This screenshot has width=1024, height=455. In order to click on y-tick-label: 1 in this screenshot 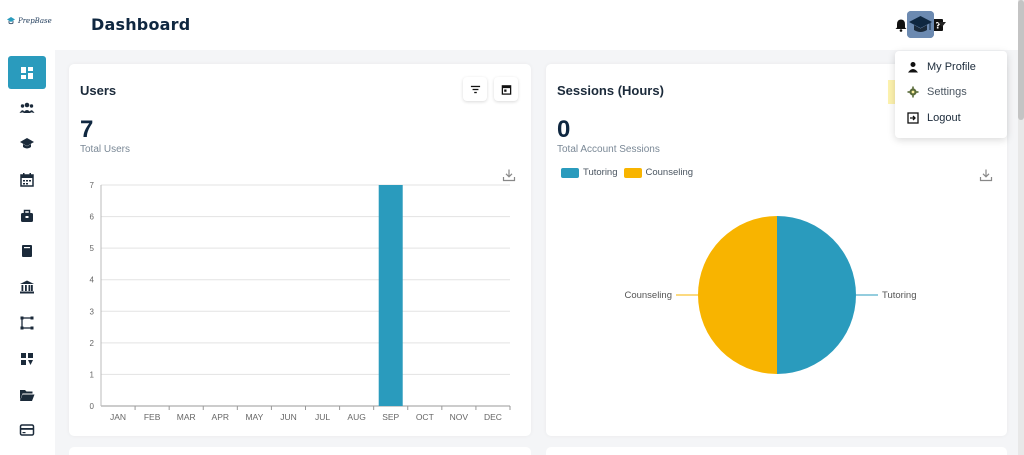, I will do `click(92, 374)`.